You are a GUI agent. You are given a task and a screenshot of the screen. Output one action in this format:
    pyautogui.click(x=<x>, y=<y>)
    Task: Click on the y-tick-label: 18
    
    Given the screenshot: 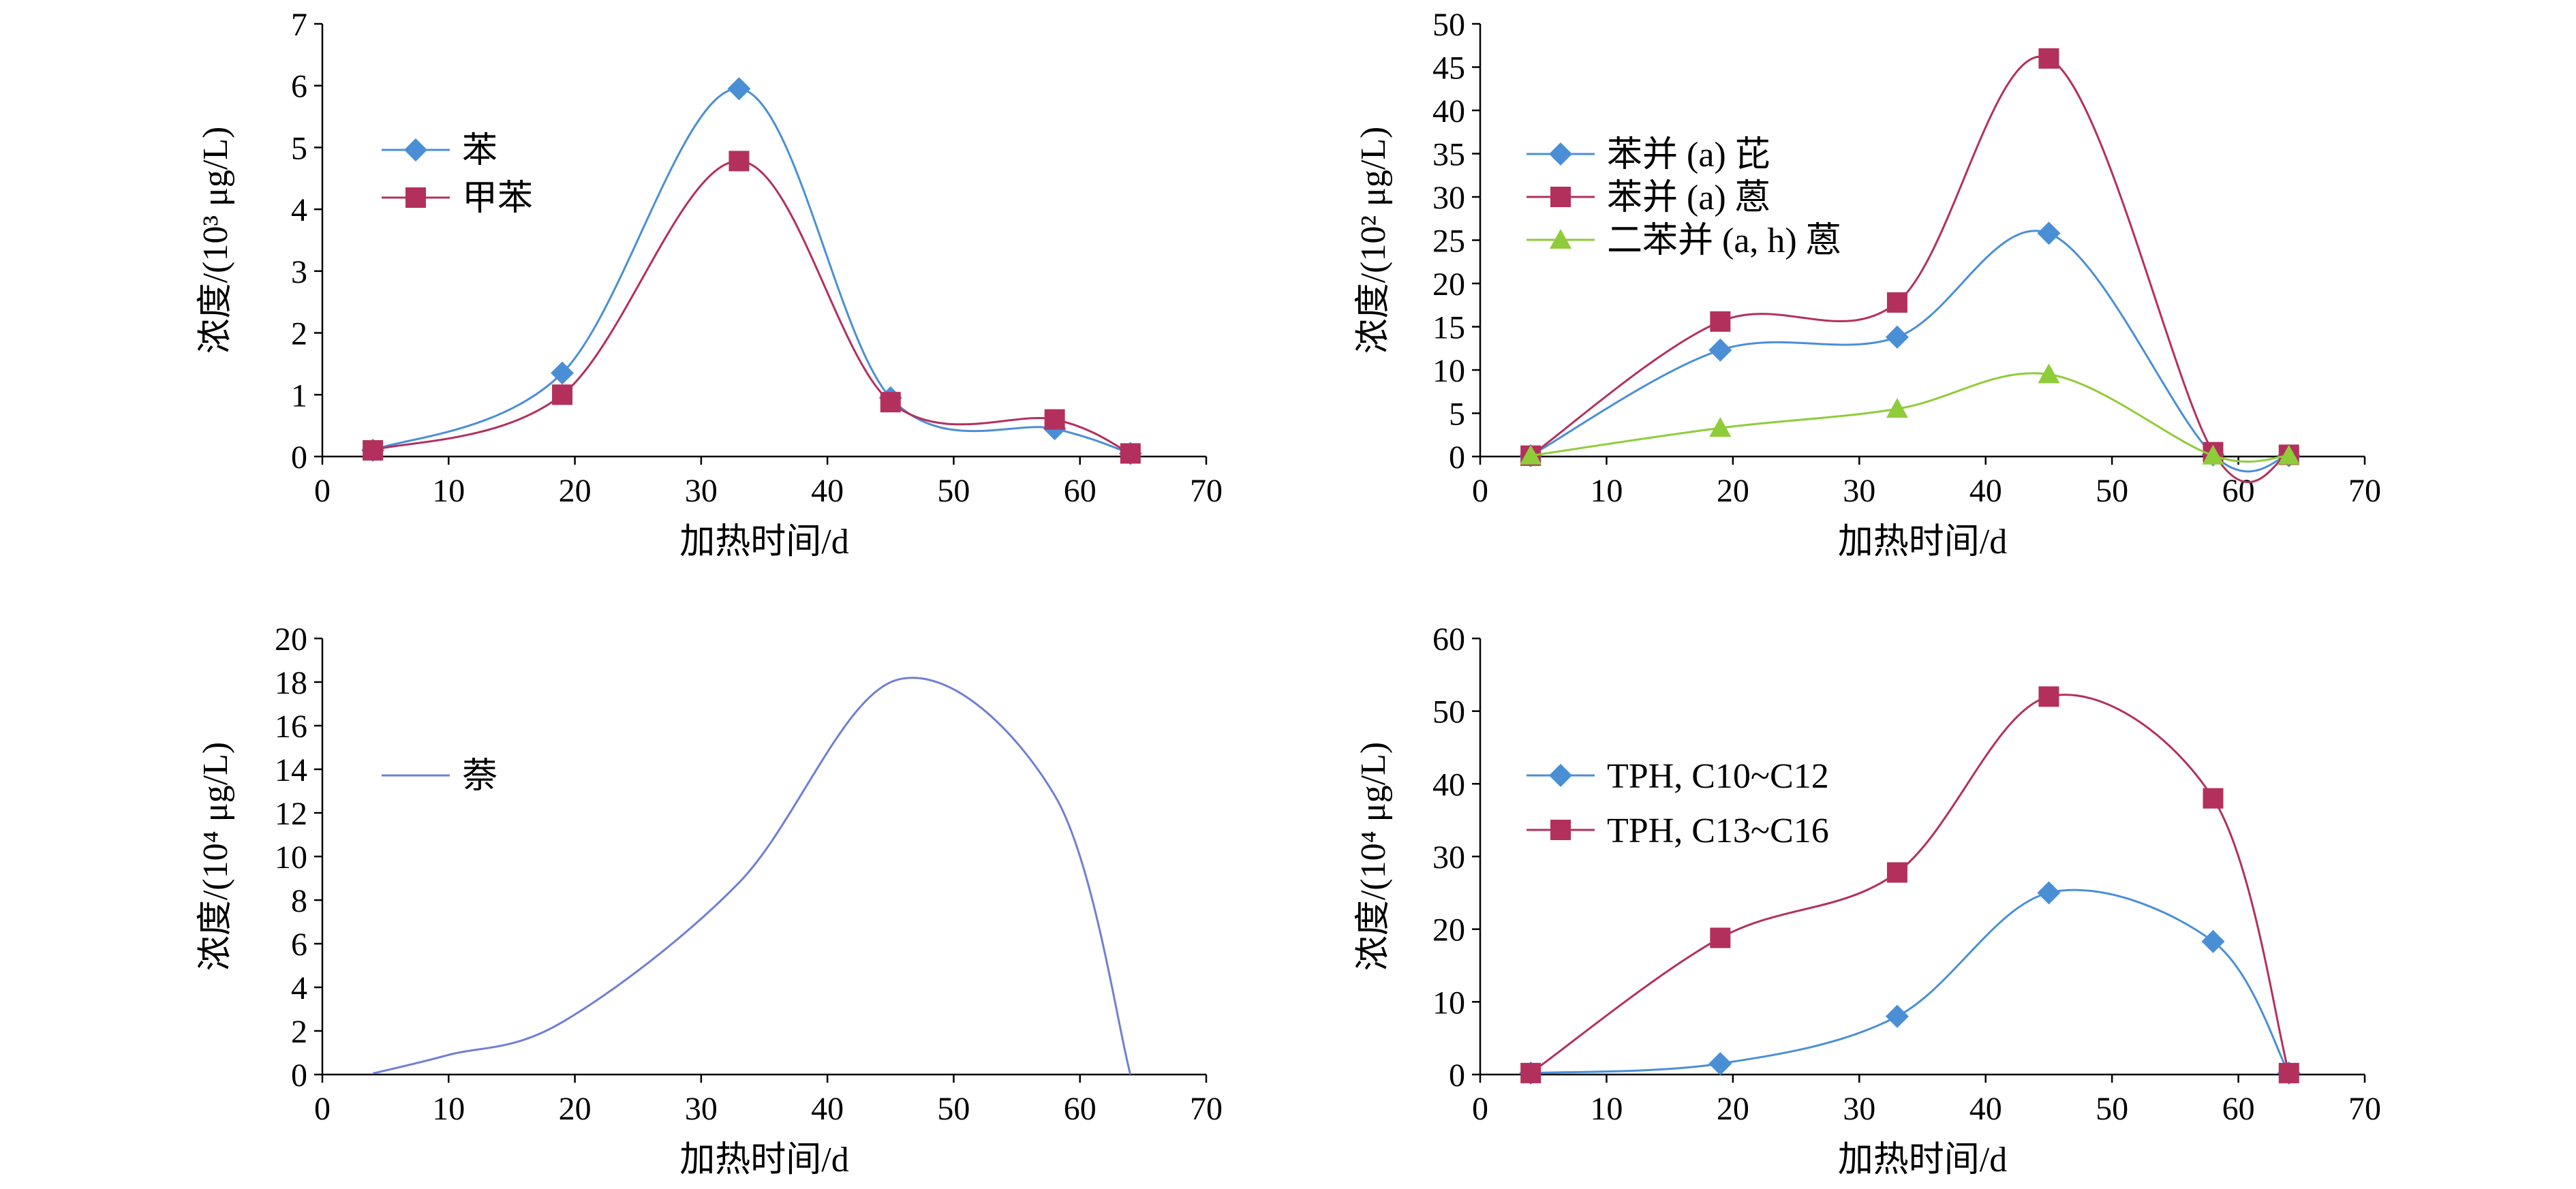 What is the action you would take?
    pyautogui.click(x=291, y=683)
    